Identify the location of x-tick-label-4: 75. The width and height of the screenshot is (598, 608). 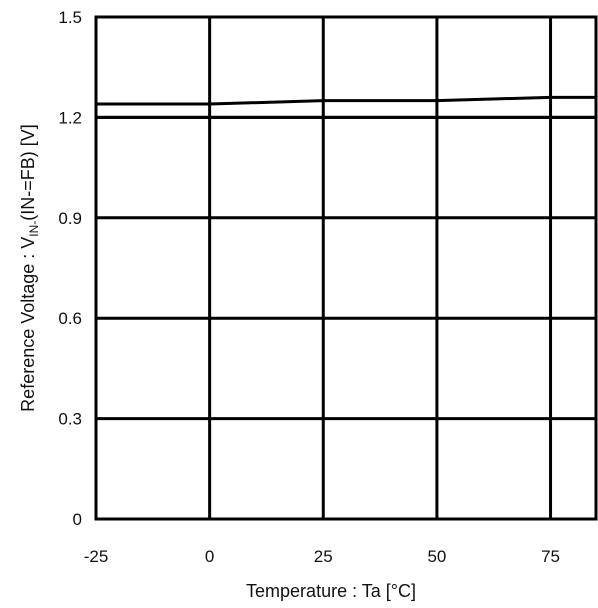
(550, 556).